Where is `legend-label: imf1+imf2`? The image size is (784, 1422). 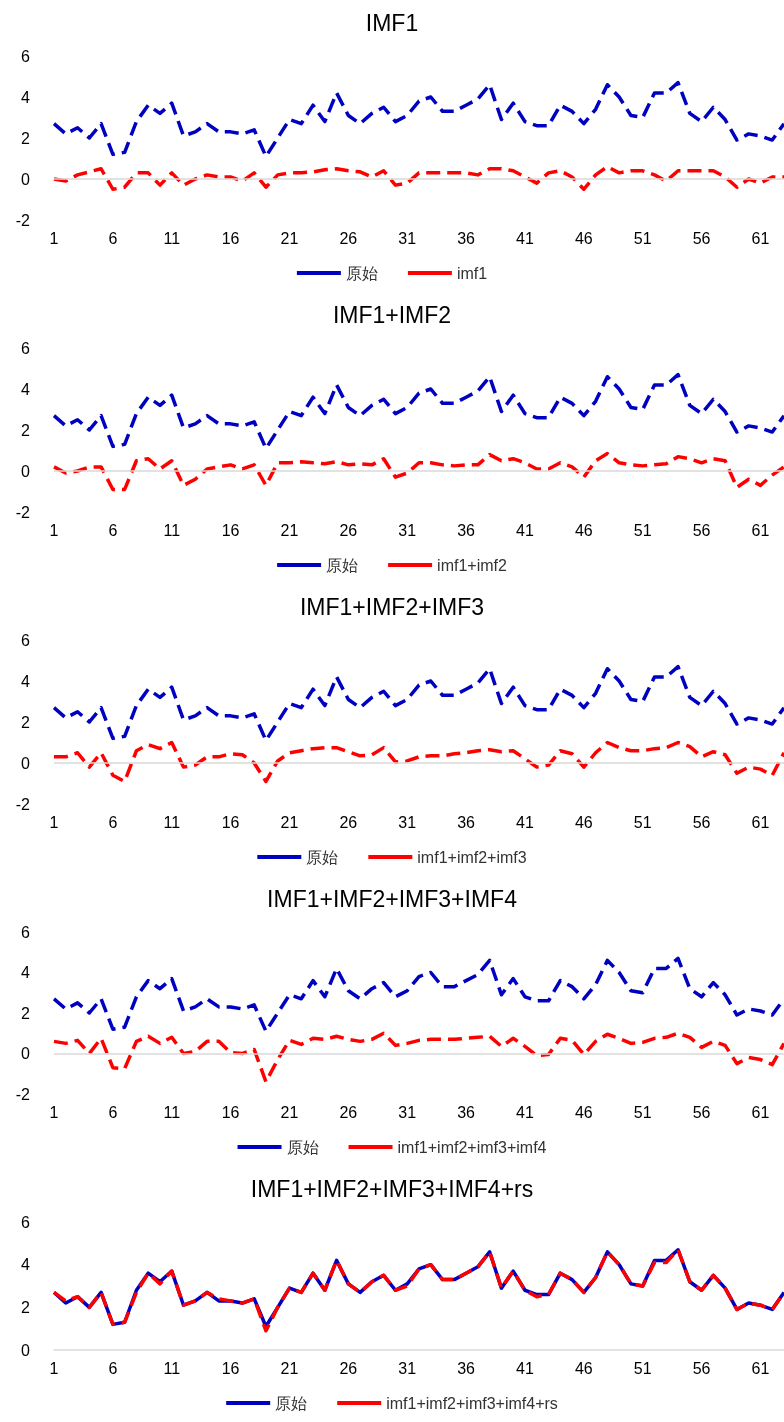 legend-label: imf1+imf2 is located at coordinates (472, 565).